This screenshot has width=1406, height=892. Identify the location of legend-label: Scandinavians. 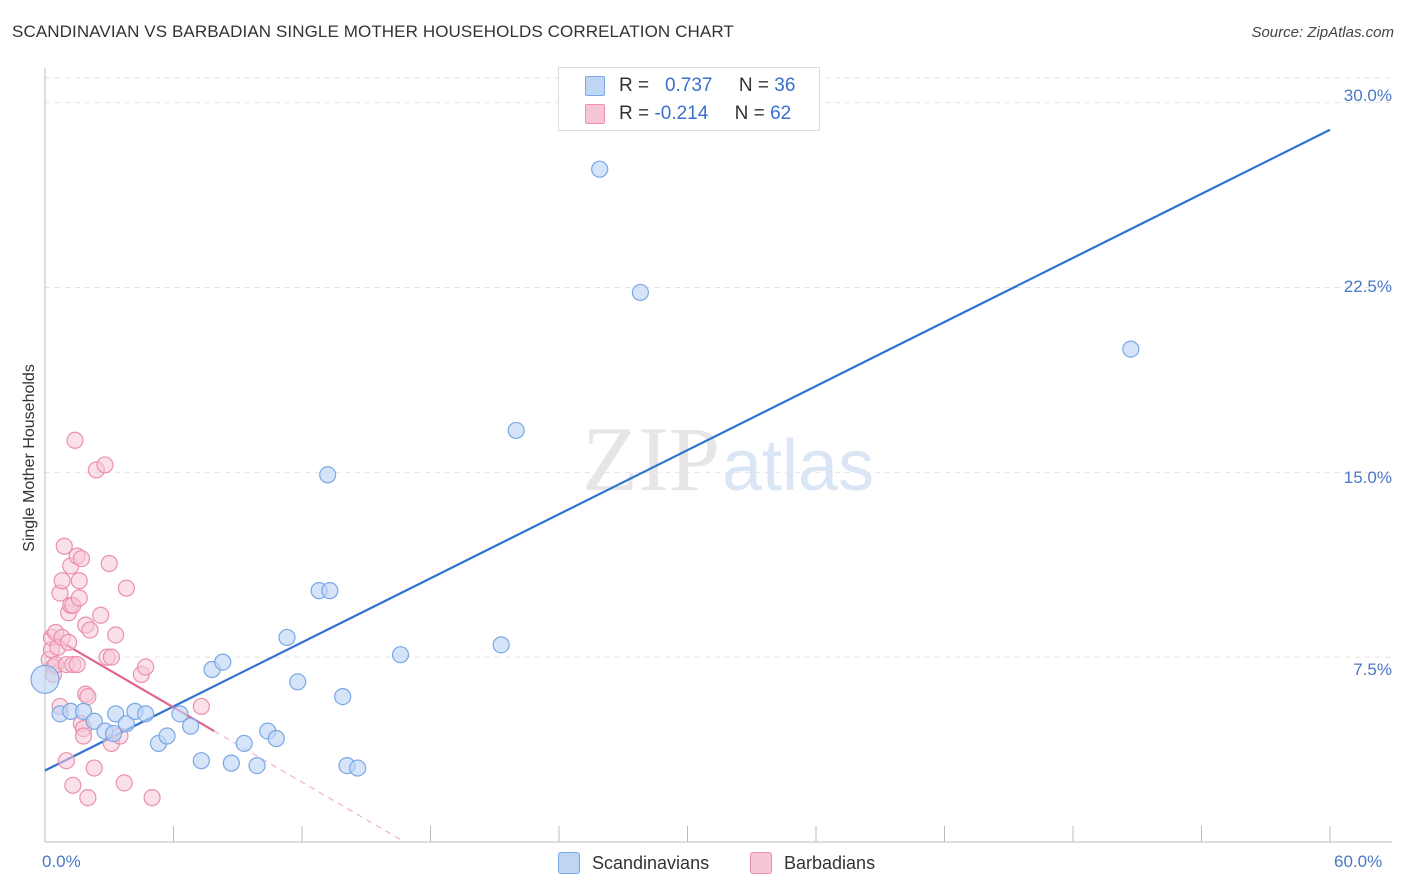
(651, 862).